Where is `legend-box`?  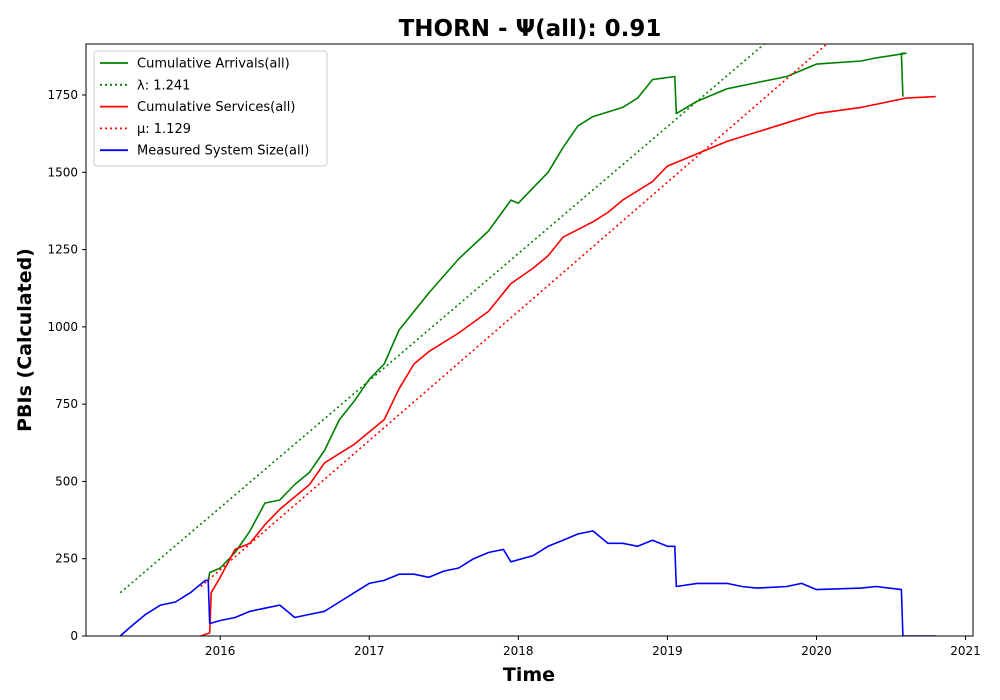
legend-box is located at coordinates (210, 108).